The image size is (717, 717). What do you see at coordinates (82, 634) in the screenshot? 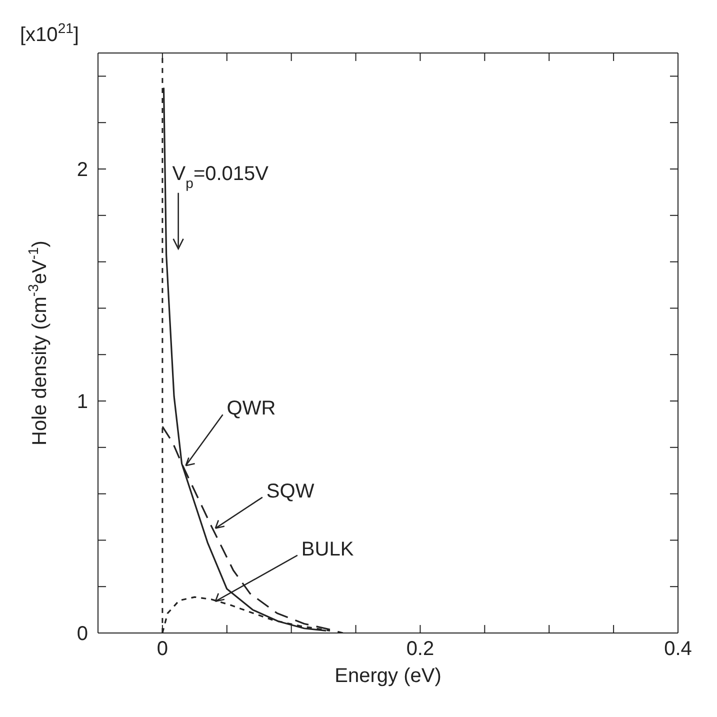
I see `y-tick-label: 0` at bounding box center [82, 634].